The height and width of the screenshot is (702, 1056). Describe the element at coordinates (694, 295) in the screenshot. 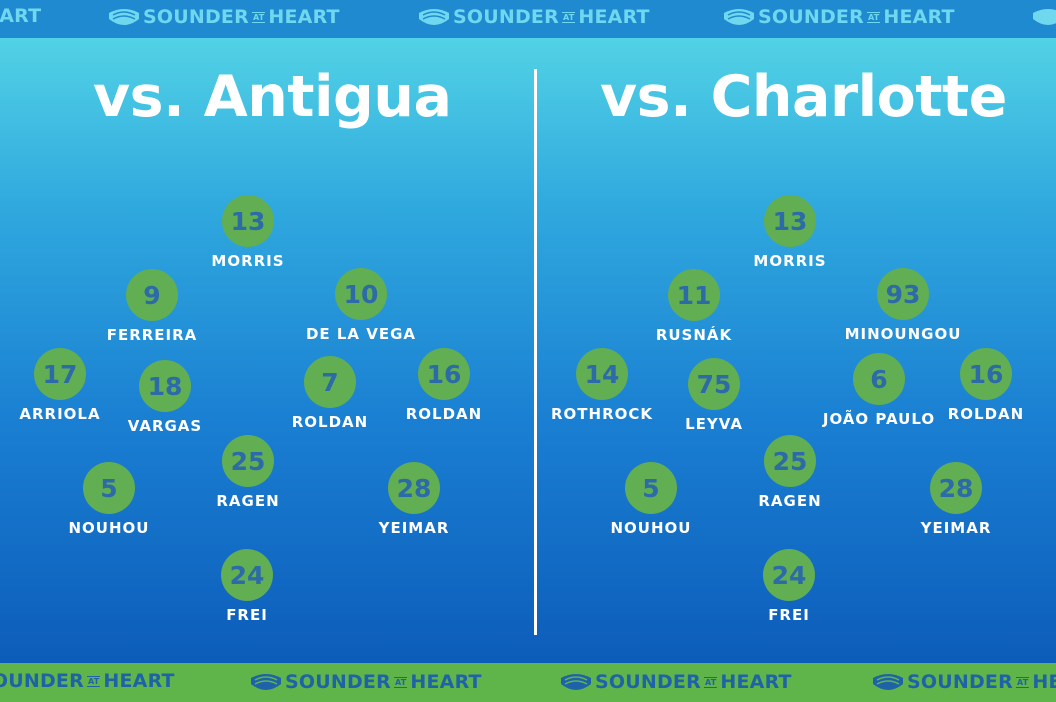

I see `player-number: 11` at that location.